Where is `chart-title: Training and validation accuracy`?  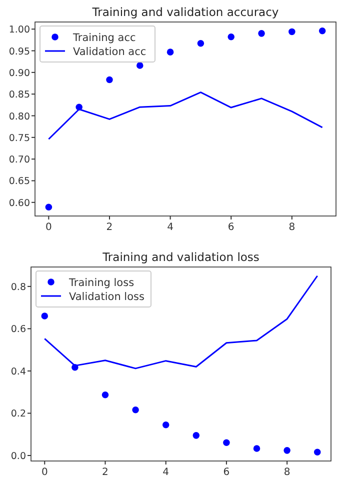
chart-title: Training and validation accuracy is located at coordinates (185, 12).